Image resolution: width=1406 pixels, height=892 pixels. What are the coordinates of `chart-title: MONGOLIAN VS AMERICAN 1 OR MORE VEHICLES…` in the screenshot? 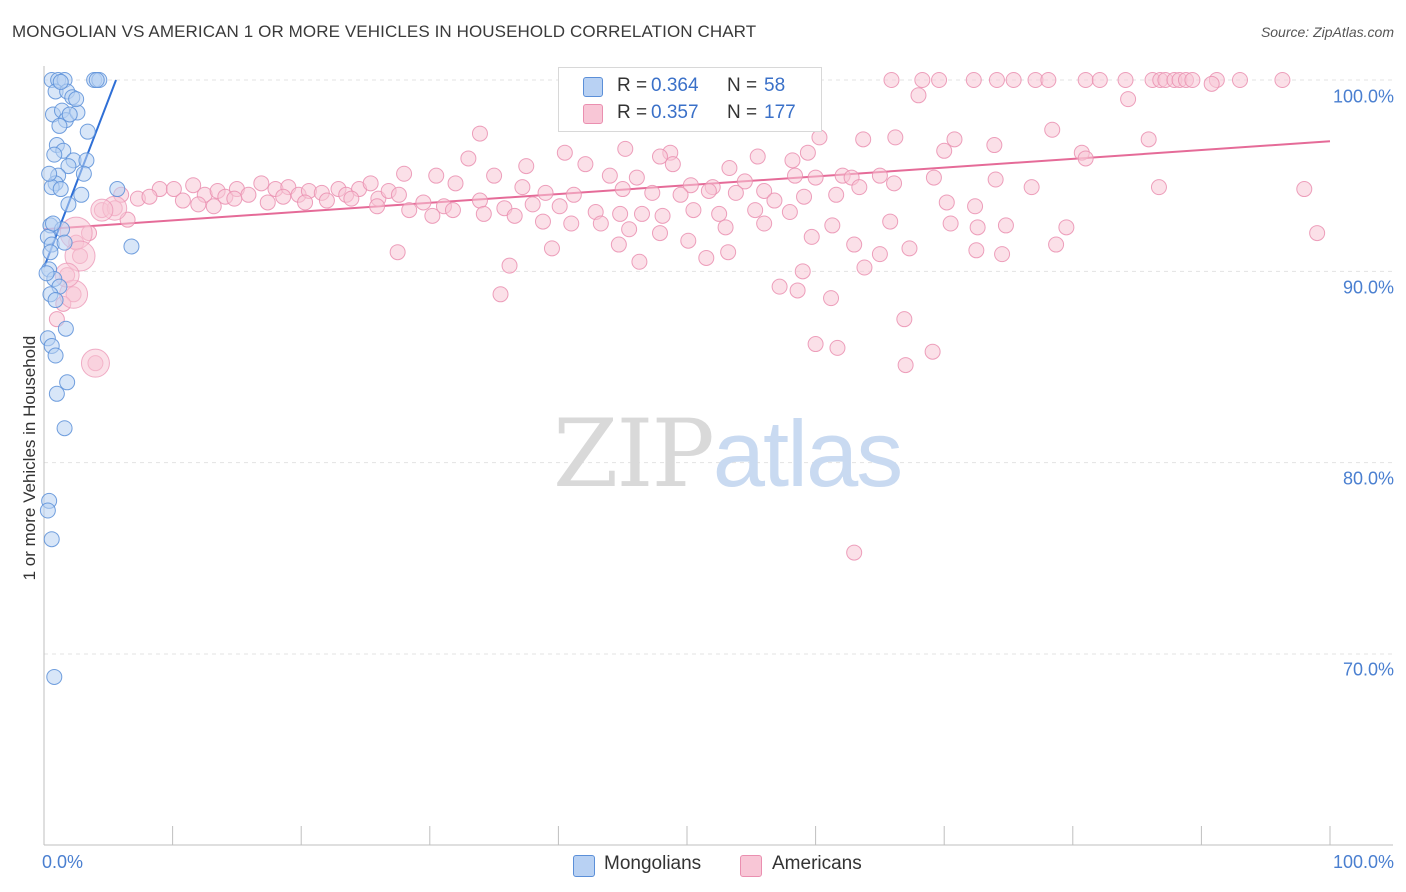 It's located at (384, 31).